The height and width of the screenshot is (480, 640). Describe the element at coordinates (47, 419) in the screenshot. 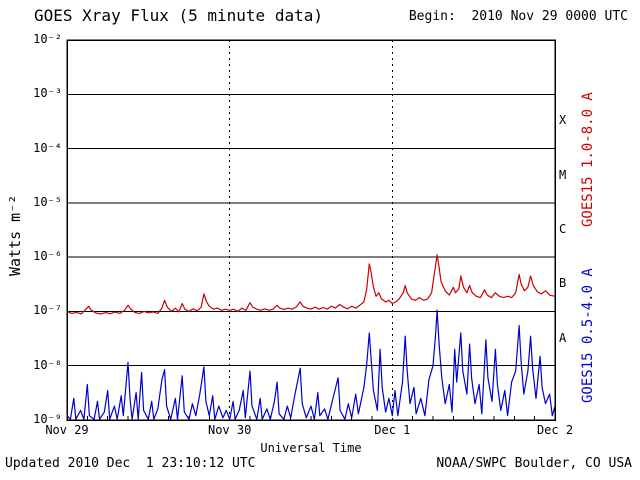

I see `y-tick-label: 10⁻⁹` at that location.